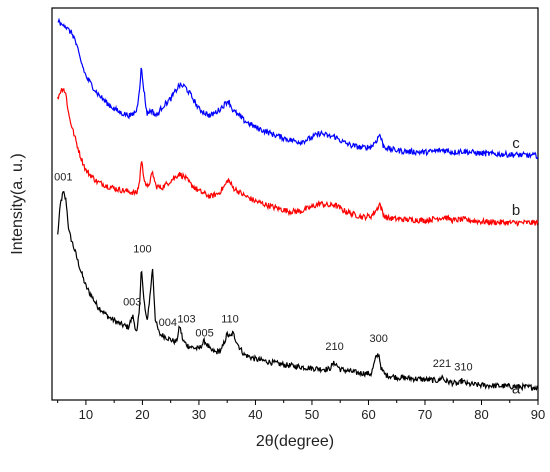 The width and height of the screenshot is (550, 472). I want to click on y-axis-title: Intensity(a. u.), so click(17, 203).